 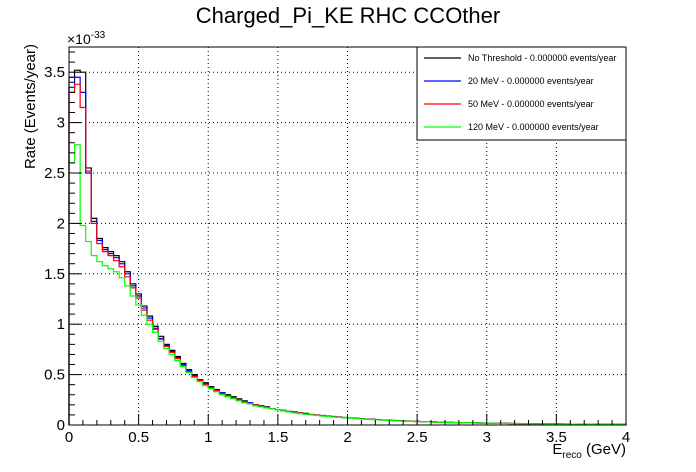 What do you see at coordinates (61, 123) in the screenshot?
I see `y-tick-label: 3` at bounding box center [61, 123].